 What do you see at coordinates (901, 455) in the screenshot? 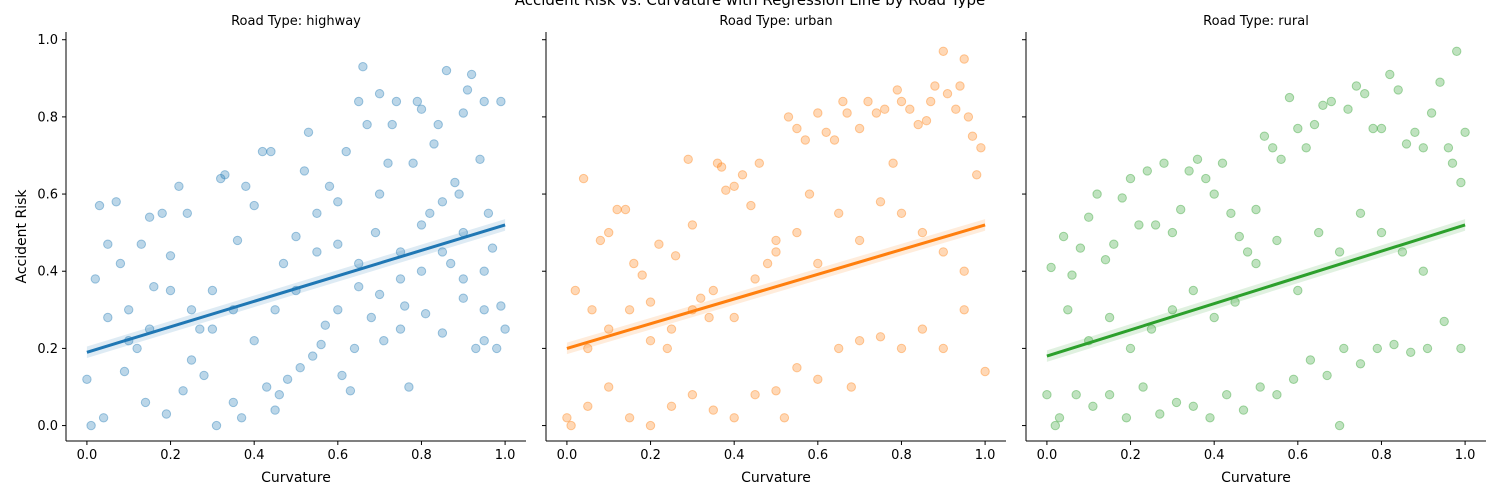
I see `x-tick-label: 0.8` at bounding box center [901, 455].